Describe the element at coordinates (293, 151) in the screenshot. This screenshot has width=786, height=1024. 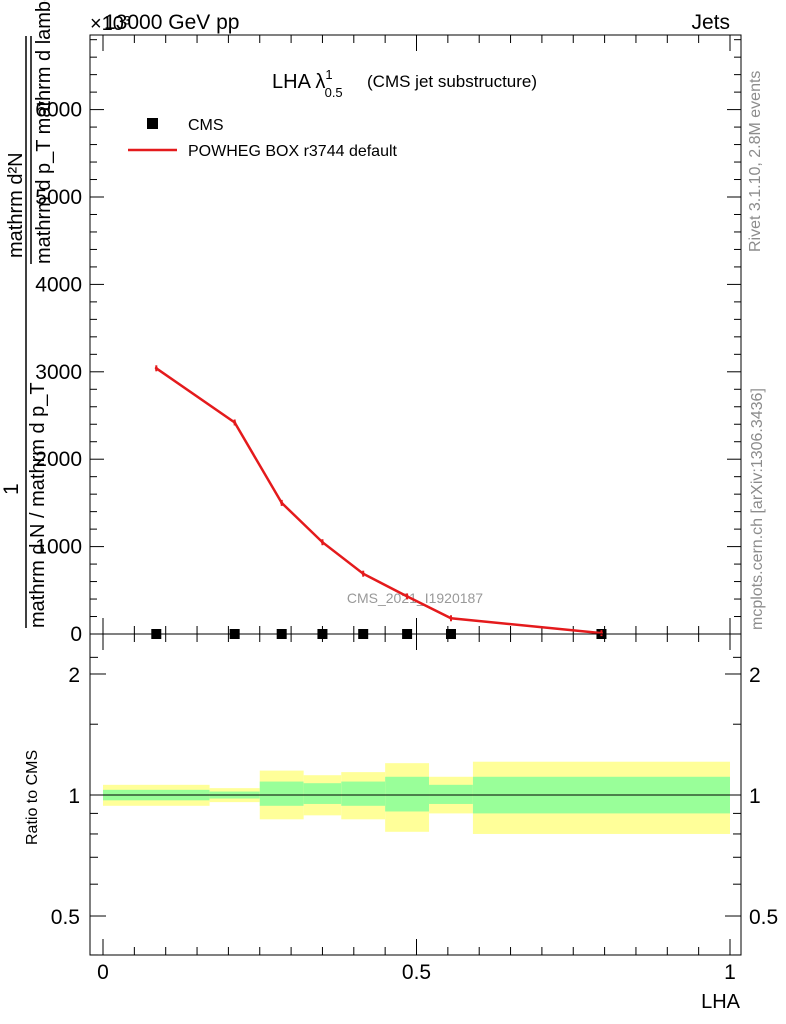
I see `legend-powheg-label: POWHEG BOX r3744 default` at that location.